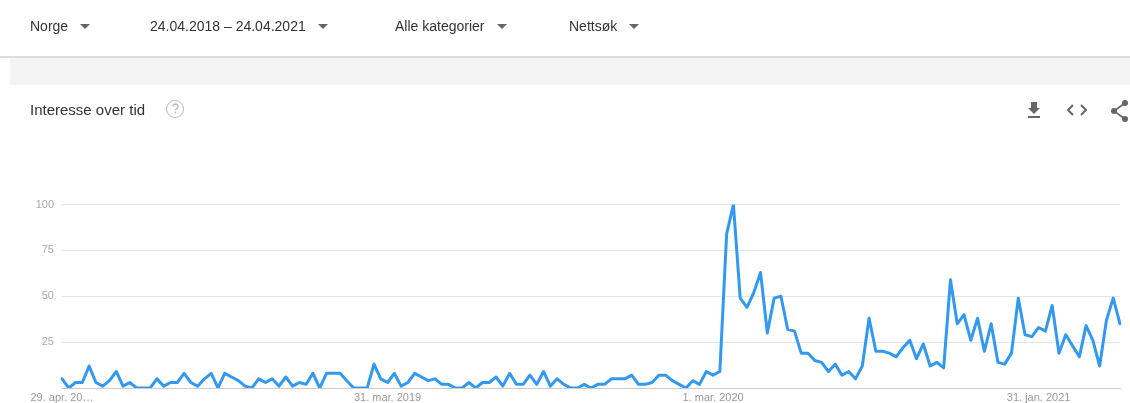 This screenshot has width=1130, height=403. What do you see at coordinates (47, 249) in the screenshot?
I see `y-tick-label: 75` at bounding box center [47, 249].